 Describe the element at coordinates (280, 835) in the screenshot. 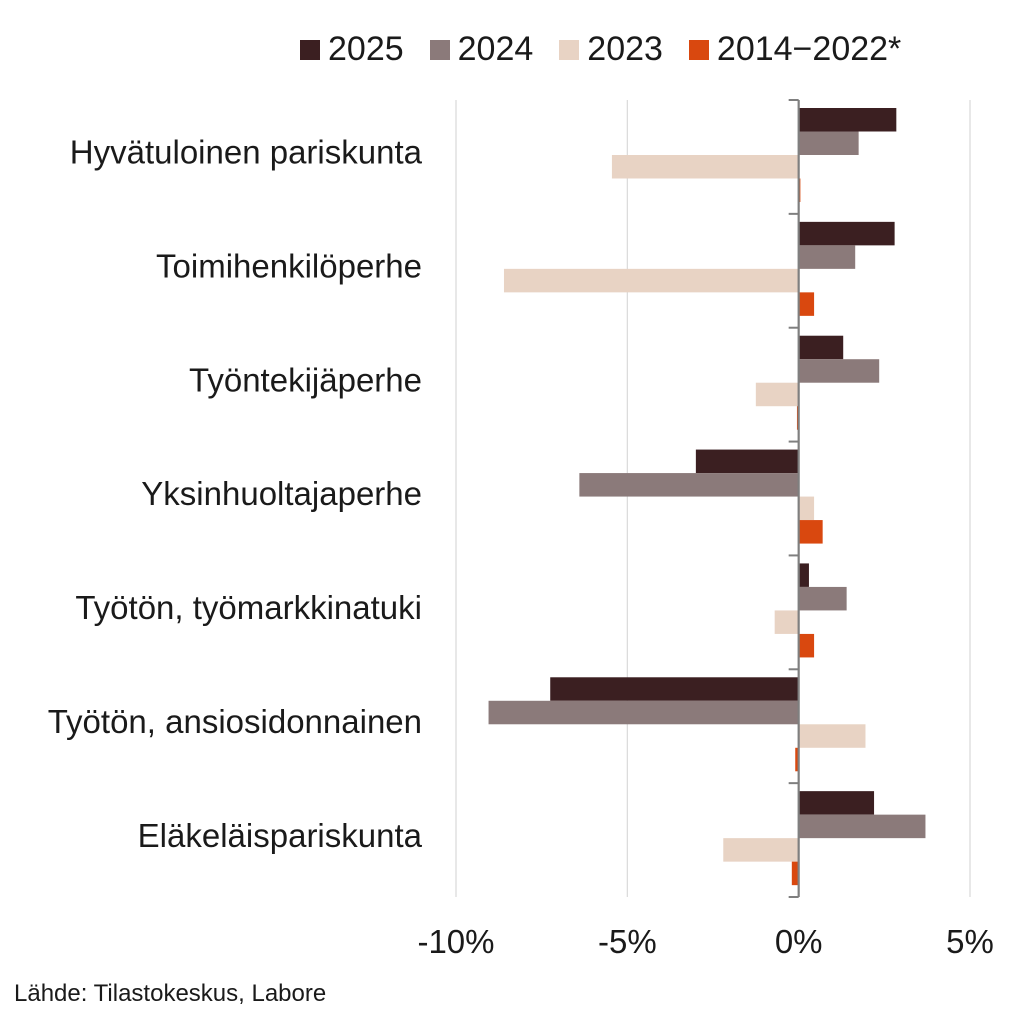

I see `category-label: Eläkeläispariskunta` at that location.